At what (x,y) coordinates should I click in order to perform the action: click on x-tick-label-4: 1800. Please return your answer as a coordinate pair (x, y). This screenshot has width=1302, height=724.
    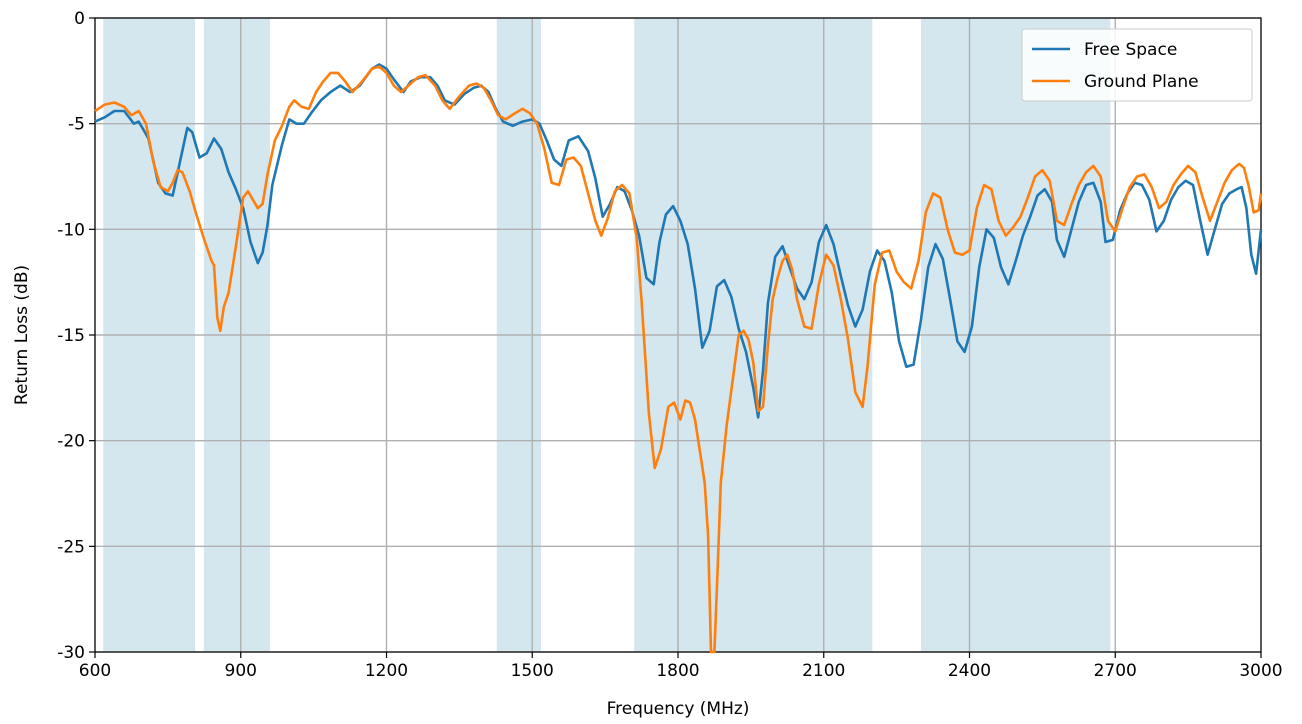
    Looking at the image, I should click on (677, 671).